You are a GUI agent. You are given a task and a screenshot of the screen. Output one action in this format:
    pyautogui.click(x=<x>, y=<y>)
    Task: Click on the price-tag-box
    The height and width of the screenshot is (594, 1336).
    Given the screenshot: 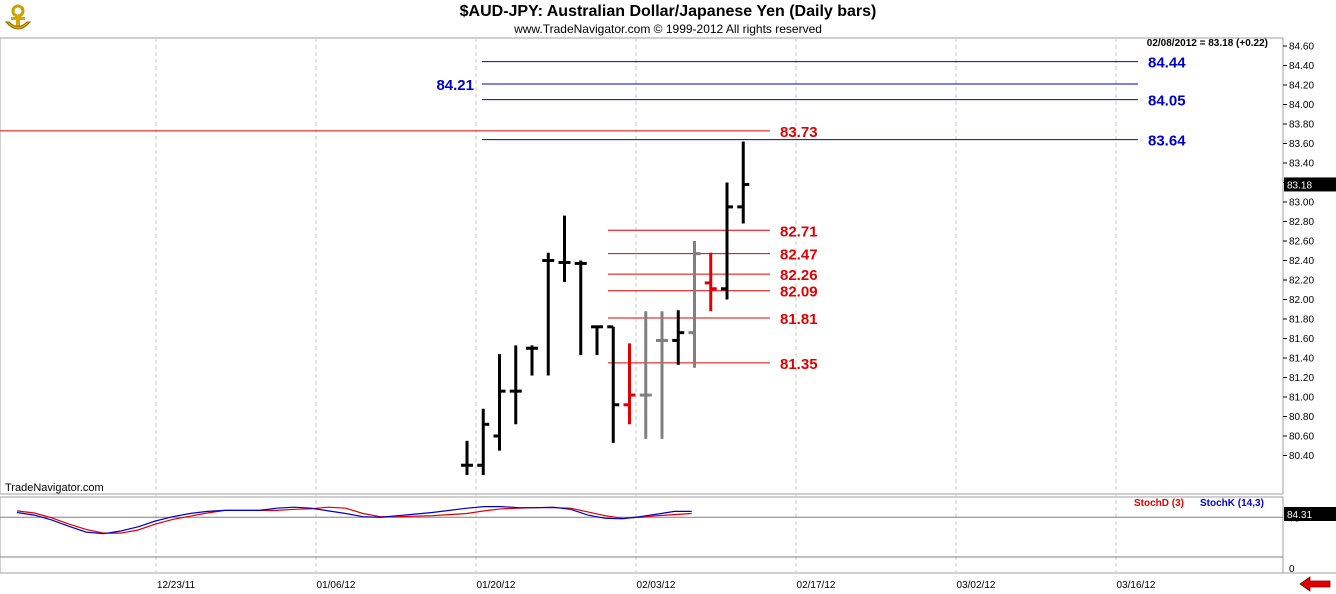 What is the action you would take?
    pyautogui.click(x=1310, y=184)
    